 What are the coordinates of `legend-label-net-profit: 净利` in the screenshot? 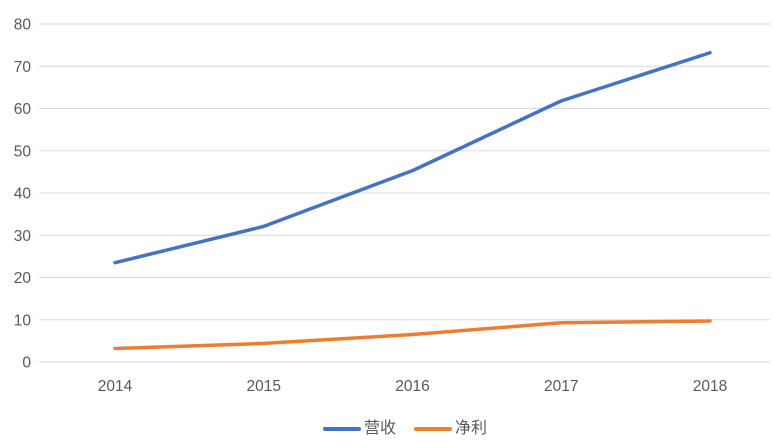 It's located at (471, 428).